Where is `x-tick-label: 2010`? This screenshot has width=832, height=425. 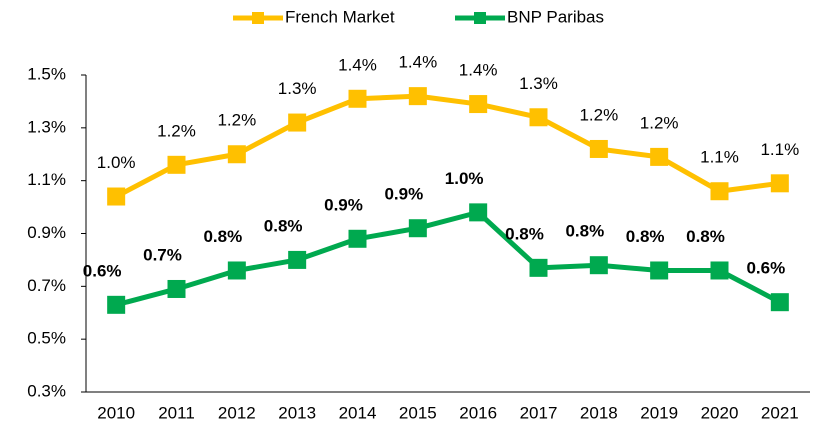
x-tick-label: 2010 is located at coordinates (116, 412).